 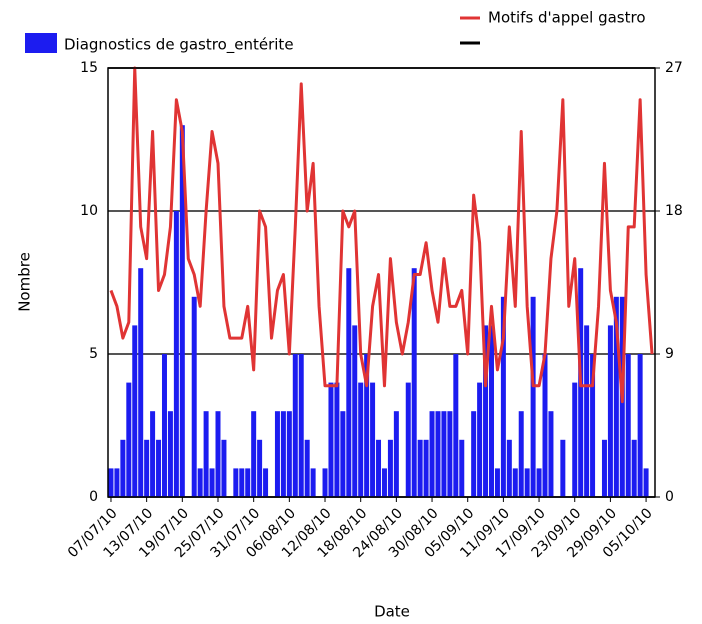 What do you see at coordinates (89, 211) in the screenshot?
I see `y-tick-label: 10` at bounding box center [89, 211].